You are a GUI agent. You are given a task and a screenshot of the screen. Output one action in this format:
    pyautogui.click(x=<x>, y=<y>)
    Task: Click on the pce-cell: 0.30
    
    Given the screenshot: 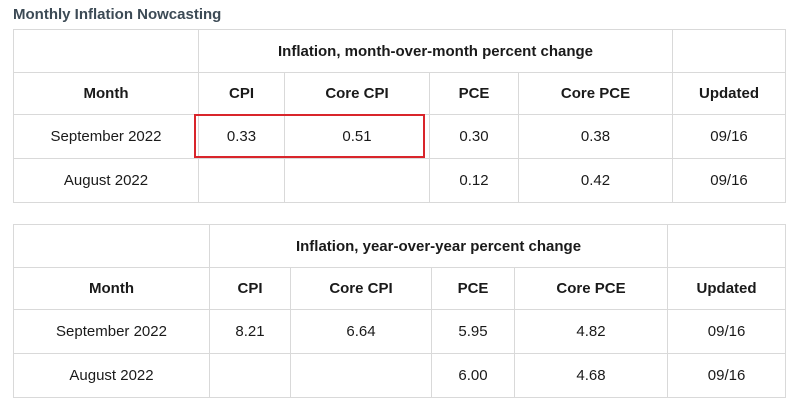 What is the action you would take?
    pyautogui.click(x=474, y=136)
    